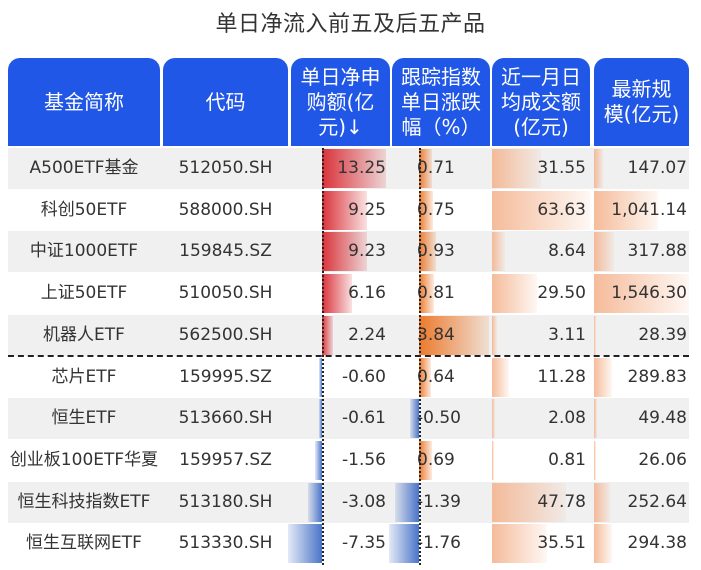 This screenshot has width=701, height=570. What do you see at coordinates (225, 168) in the screenshot?
I see `fund-code: 512050.SH` at bounding box center [225, 168].